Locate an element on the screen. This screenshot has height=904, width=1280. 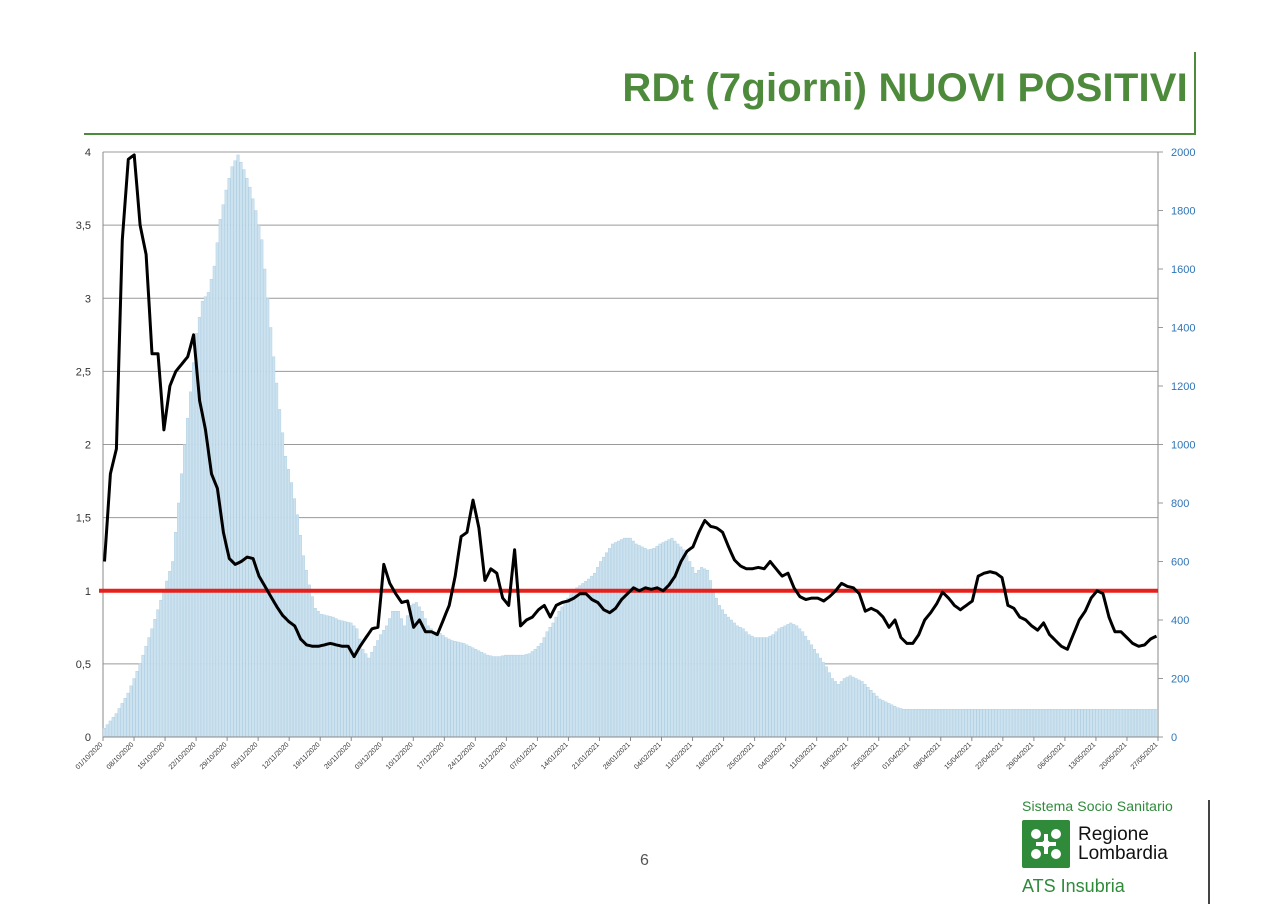
x-axis-tick-label: 04/02/2021 is located at coordinates (648, 756).